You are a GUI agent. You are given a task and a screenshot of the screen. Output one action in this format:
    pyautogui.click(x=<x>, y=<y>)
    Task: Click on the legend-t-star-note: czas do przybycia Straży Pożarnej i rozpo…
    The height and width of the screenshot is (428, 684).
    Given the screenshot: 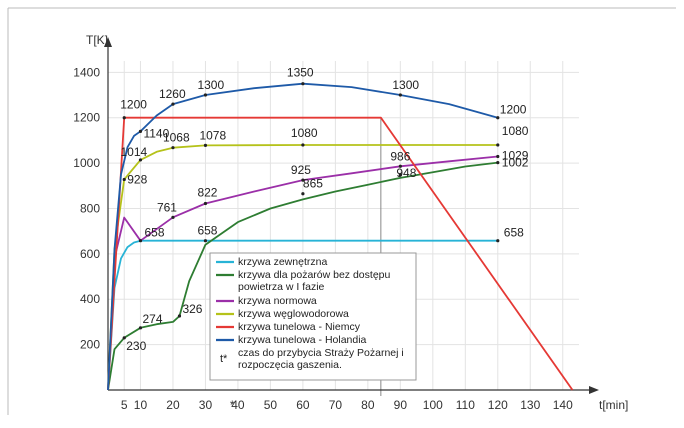 What is the action you would take?
    pyautogui.click(x=321, y=359)
    